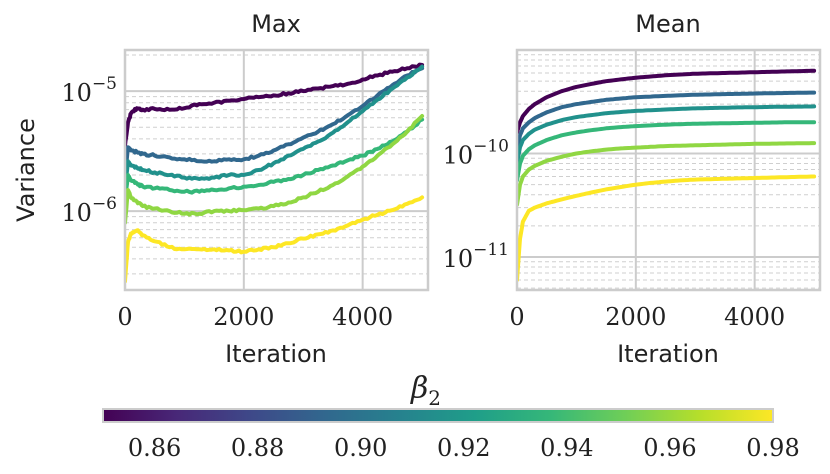 This screenshot has height=474, width=830. What do you see at coordinates (476, 153) in the screenshot?
I see `y-tick-label: 10⁻¹⁰` at bounding box center [476, 153].